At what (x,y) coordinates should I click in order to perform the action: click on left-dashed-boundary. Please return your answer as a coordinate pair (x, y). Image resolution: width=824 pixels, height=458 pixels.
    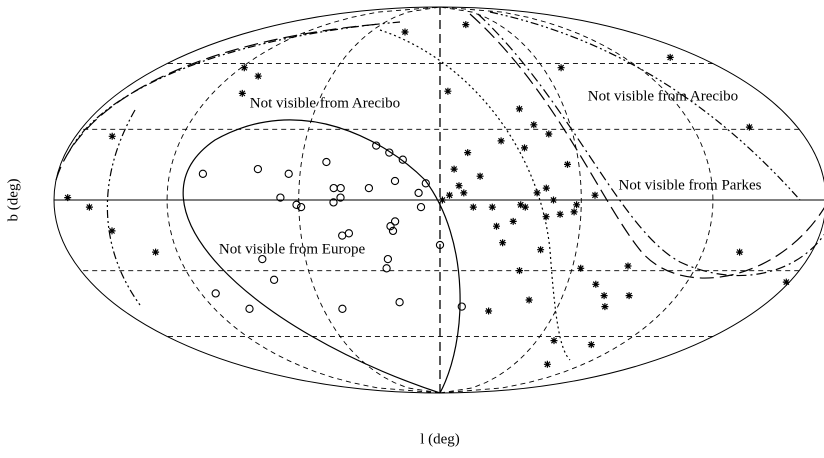
    Looking at the image, I should click on (218, 102).